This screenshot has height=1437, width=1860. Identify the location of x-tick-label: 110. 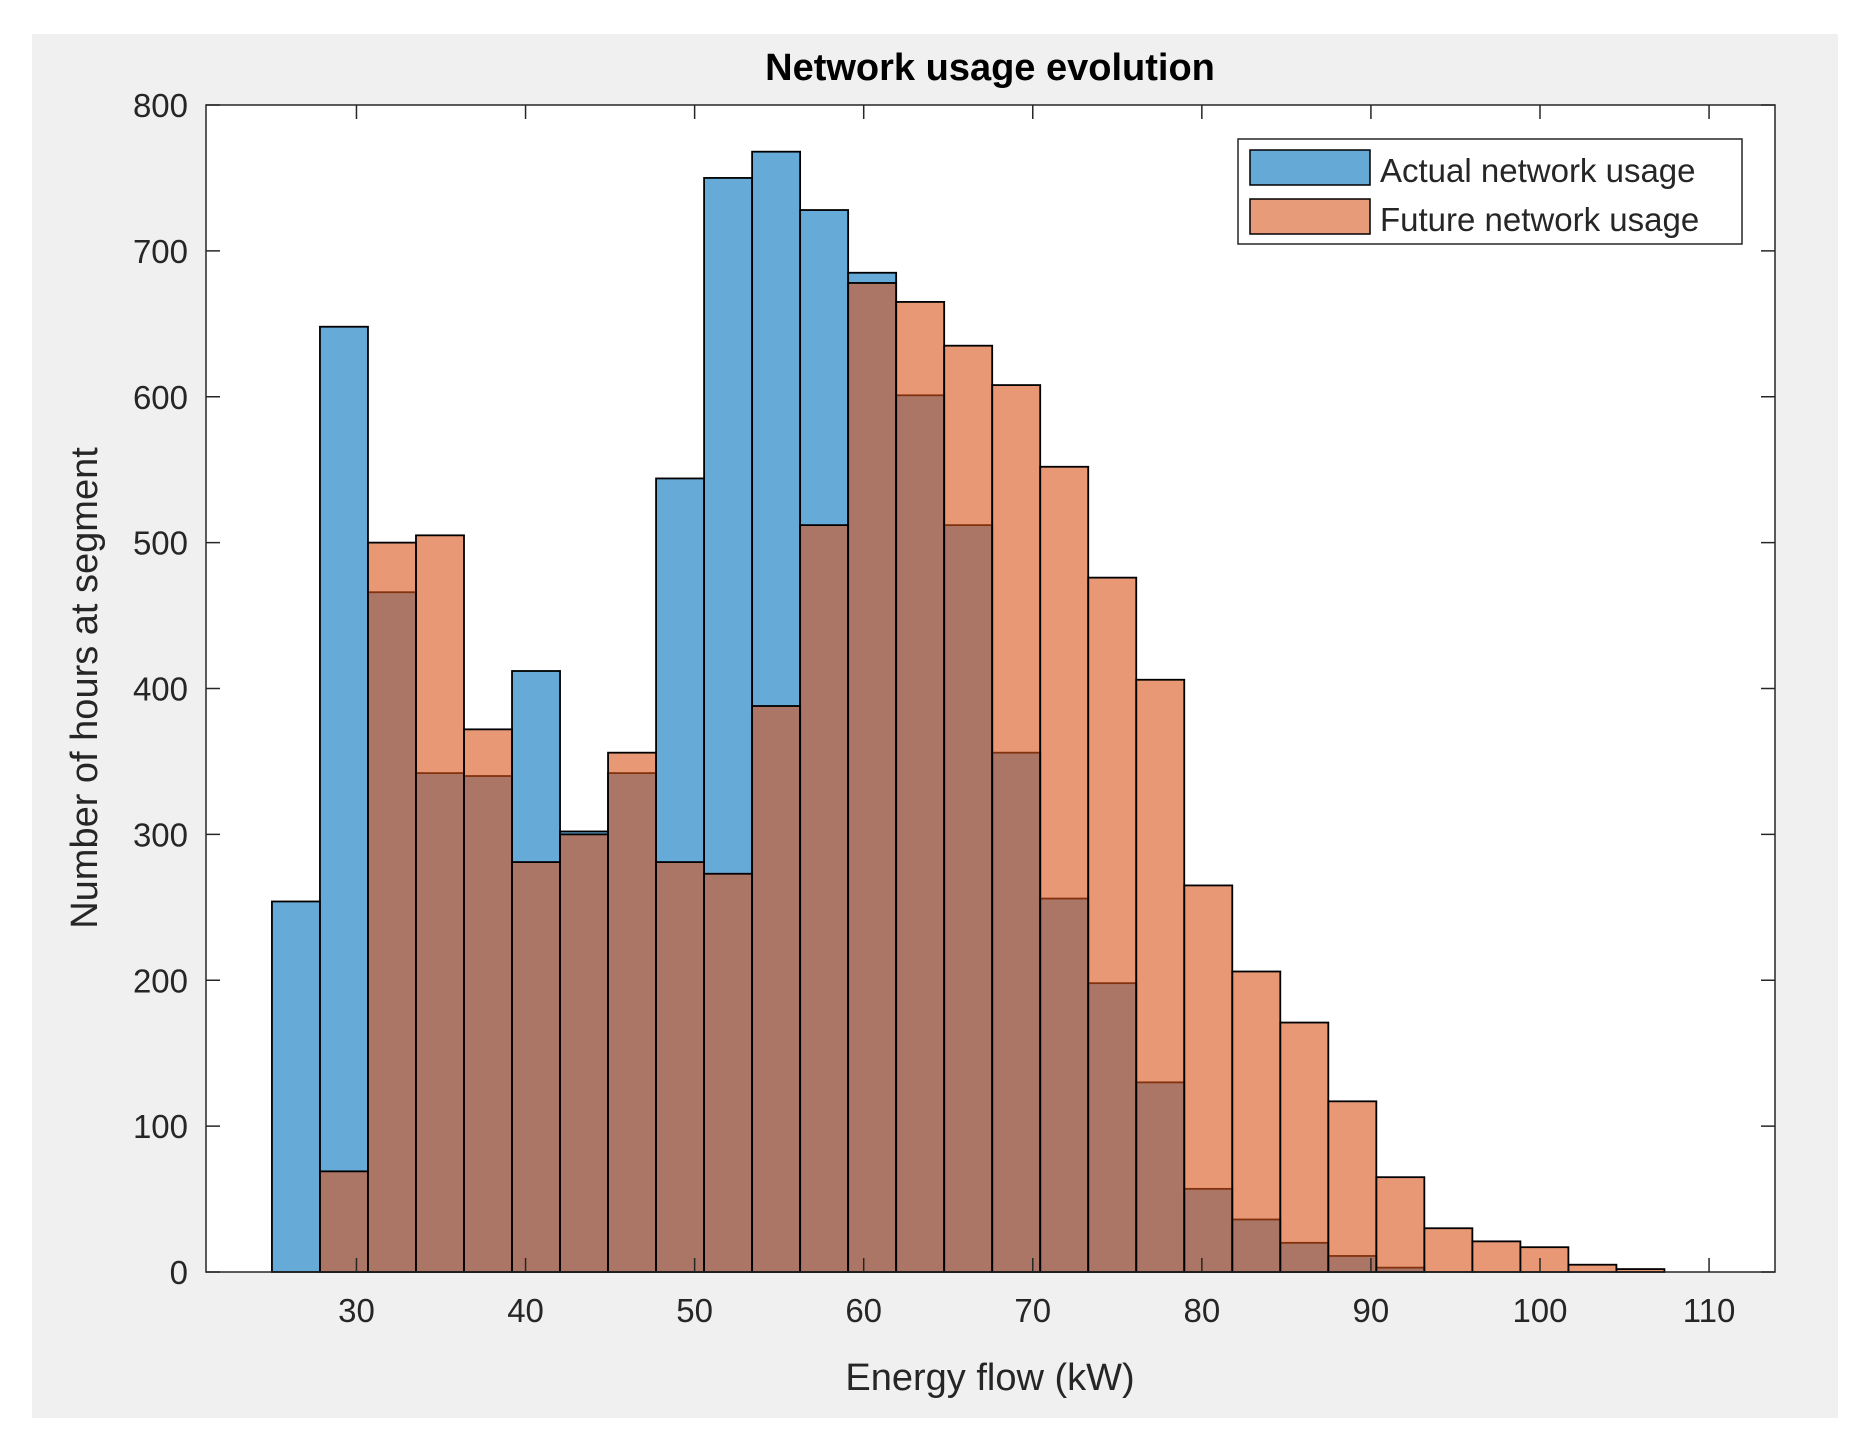
(1709, 1310).